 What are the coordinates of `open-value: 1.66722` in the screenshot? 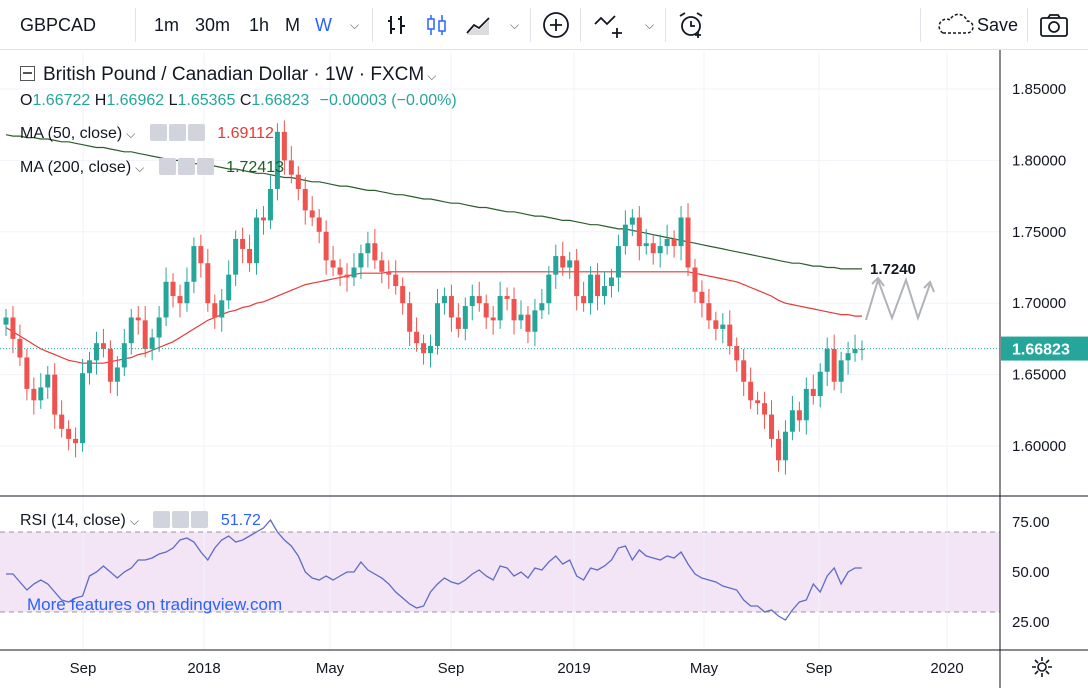 It's located at (61, 100).